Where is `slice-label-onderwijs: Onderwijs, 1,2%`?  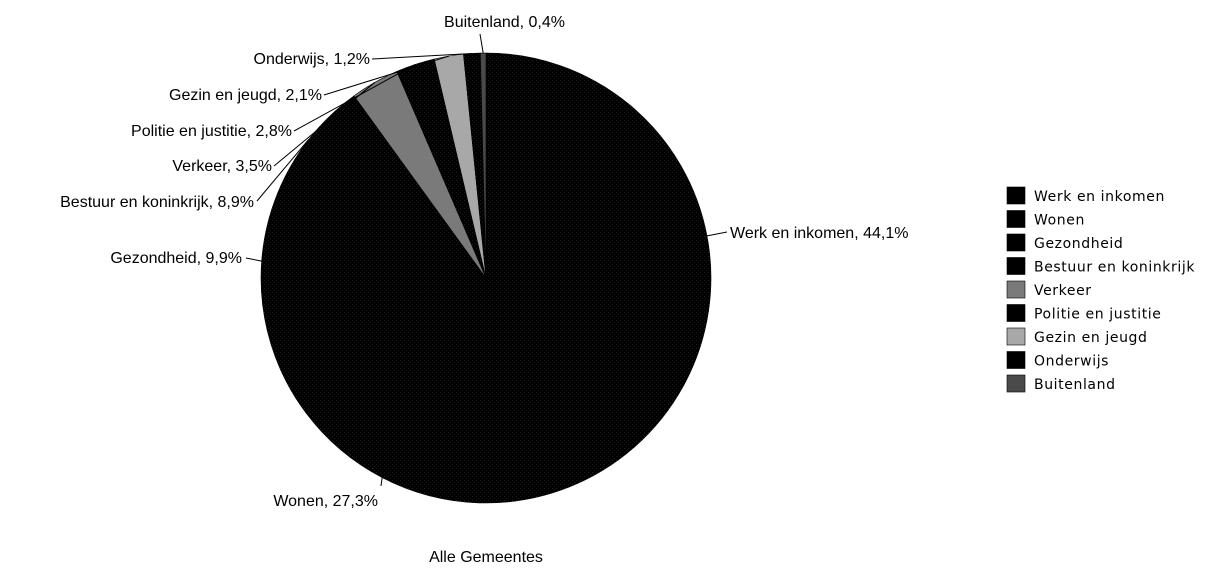 slice-label-onderwijs: Onderwijs, 1,2% is located at coordinates (312, 59).